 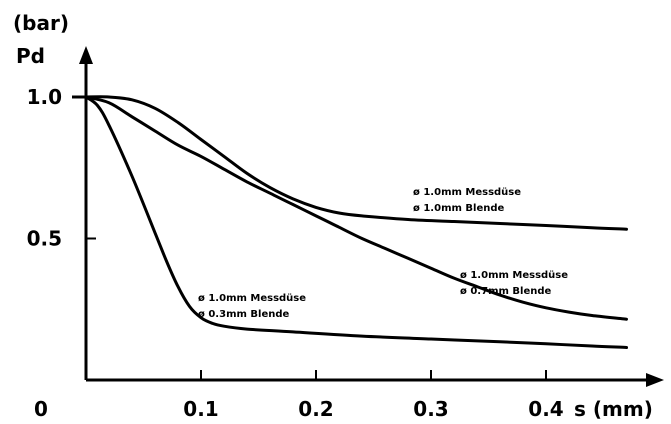 I want to click on x-tick-label: 0.4, so click(x=545, y=409).